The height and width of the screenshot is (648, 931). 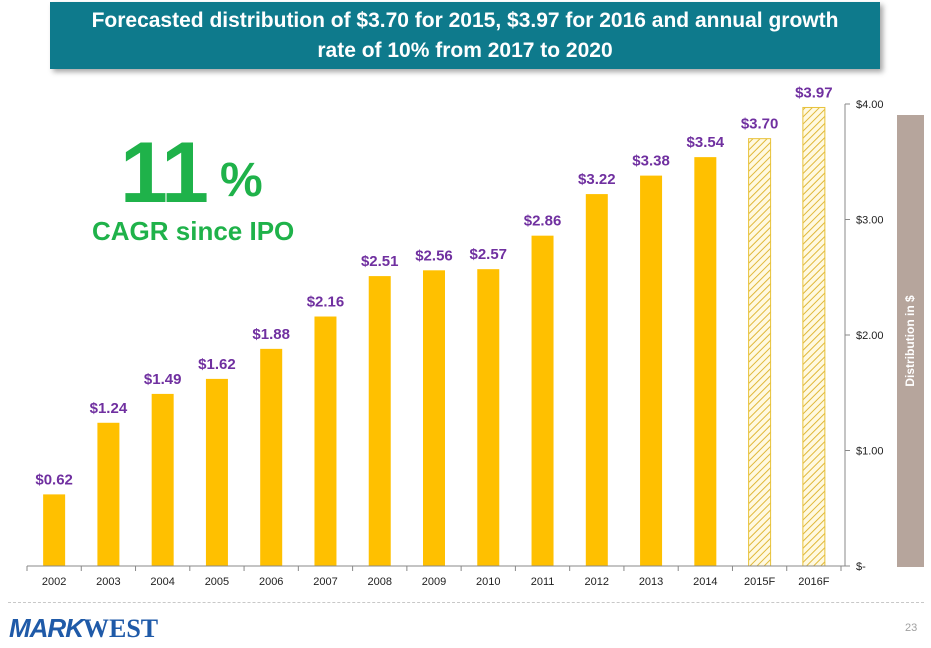 What do you see at coordinates (271, 582) in the screenshot?
I see `x-tick-label: 2006` at bounding box center [271, 582].